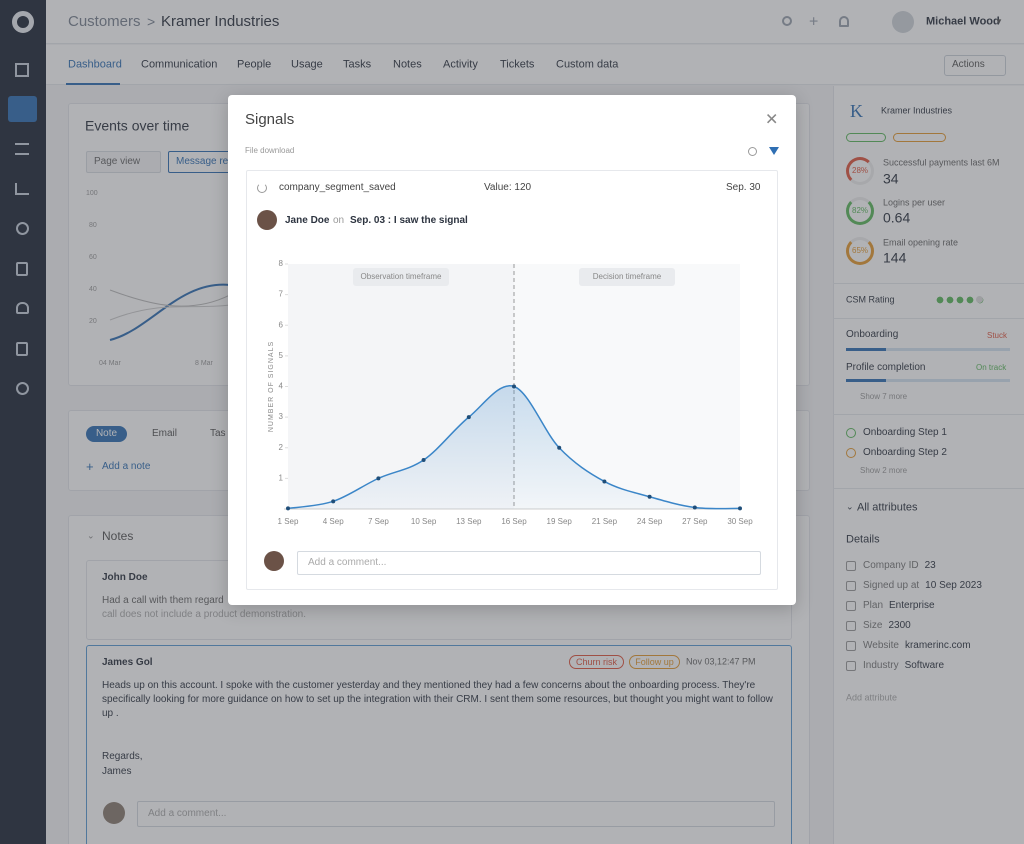 The image size is (1024, 844). Describe the element at coordinates (106, 434) in the screenshot. I see `composer-tab-active: Note` at that location.